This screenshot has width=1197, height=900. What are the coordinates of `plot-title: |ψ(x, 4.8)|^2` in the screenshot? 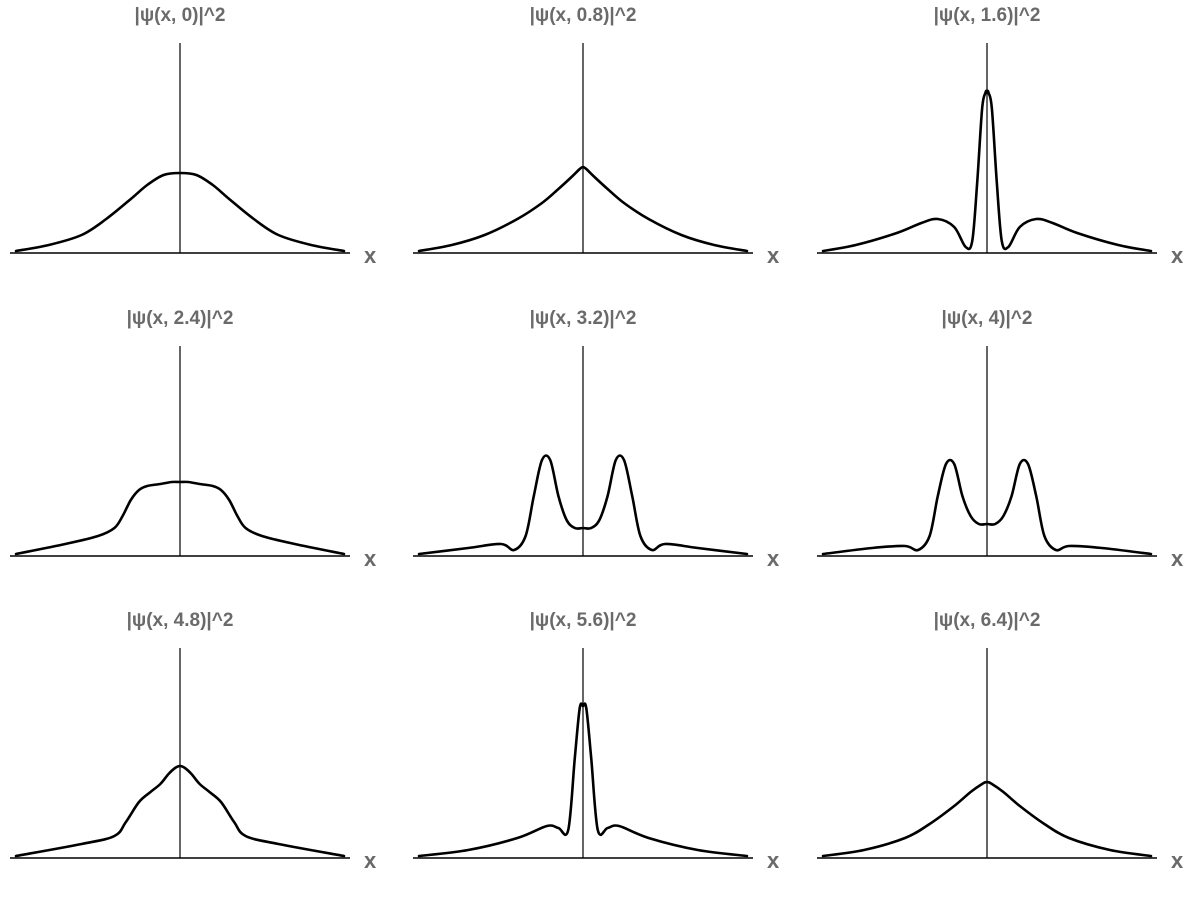 It's located at (180, 620).